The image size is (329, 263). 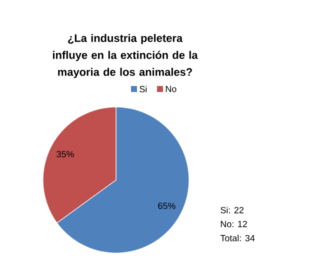 I want to click on text: Total: 34, so click(x=237, y=238).